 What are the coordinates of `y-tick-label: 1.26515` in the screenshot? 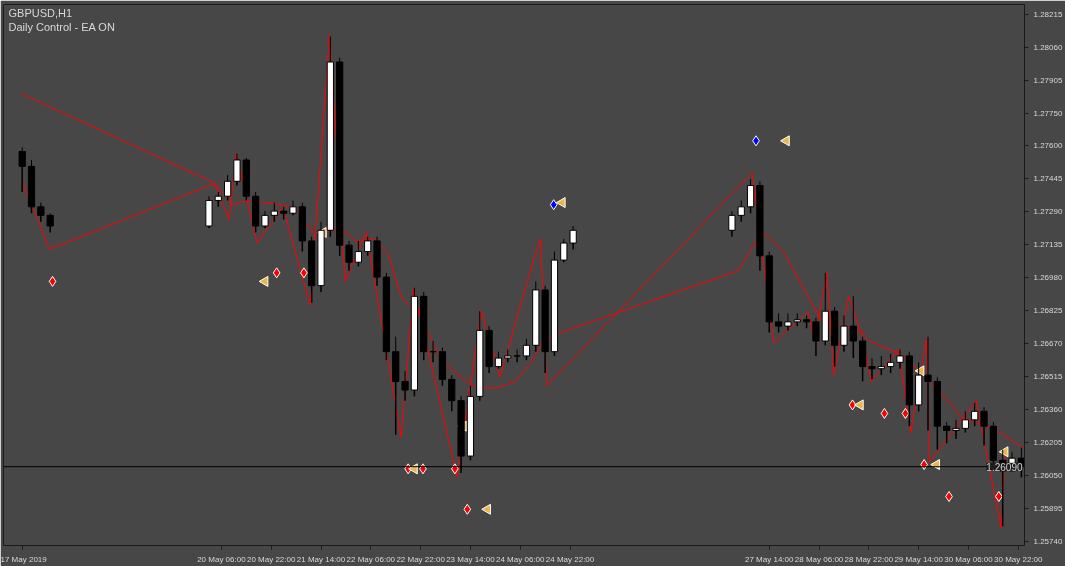 It's located at (1048, 376).